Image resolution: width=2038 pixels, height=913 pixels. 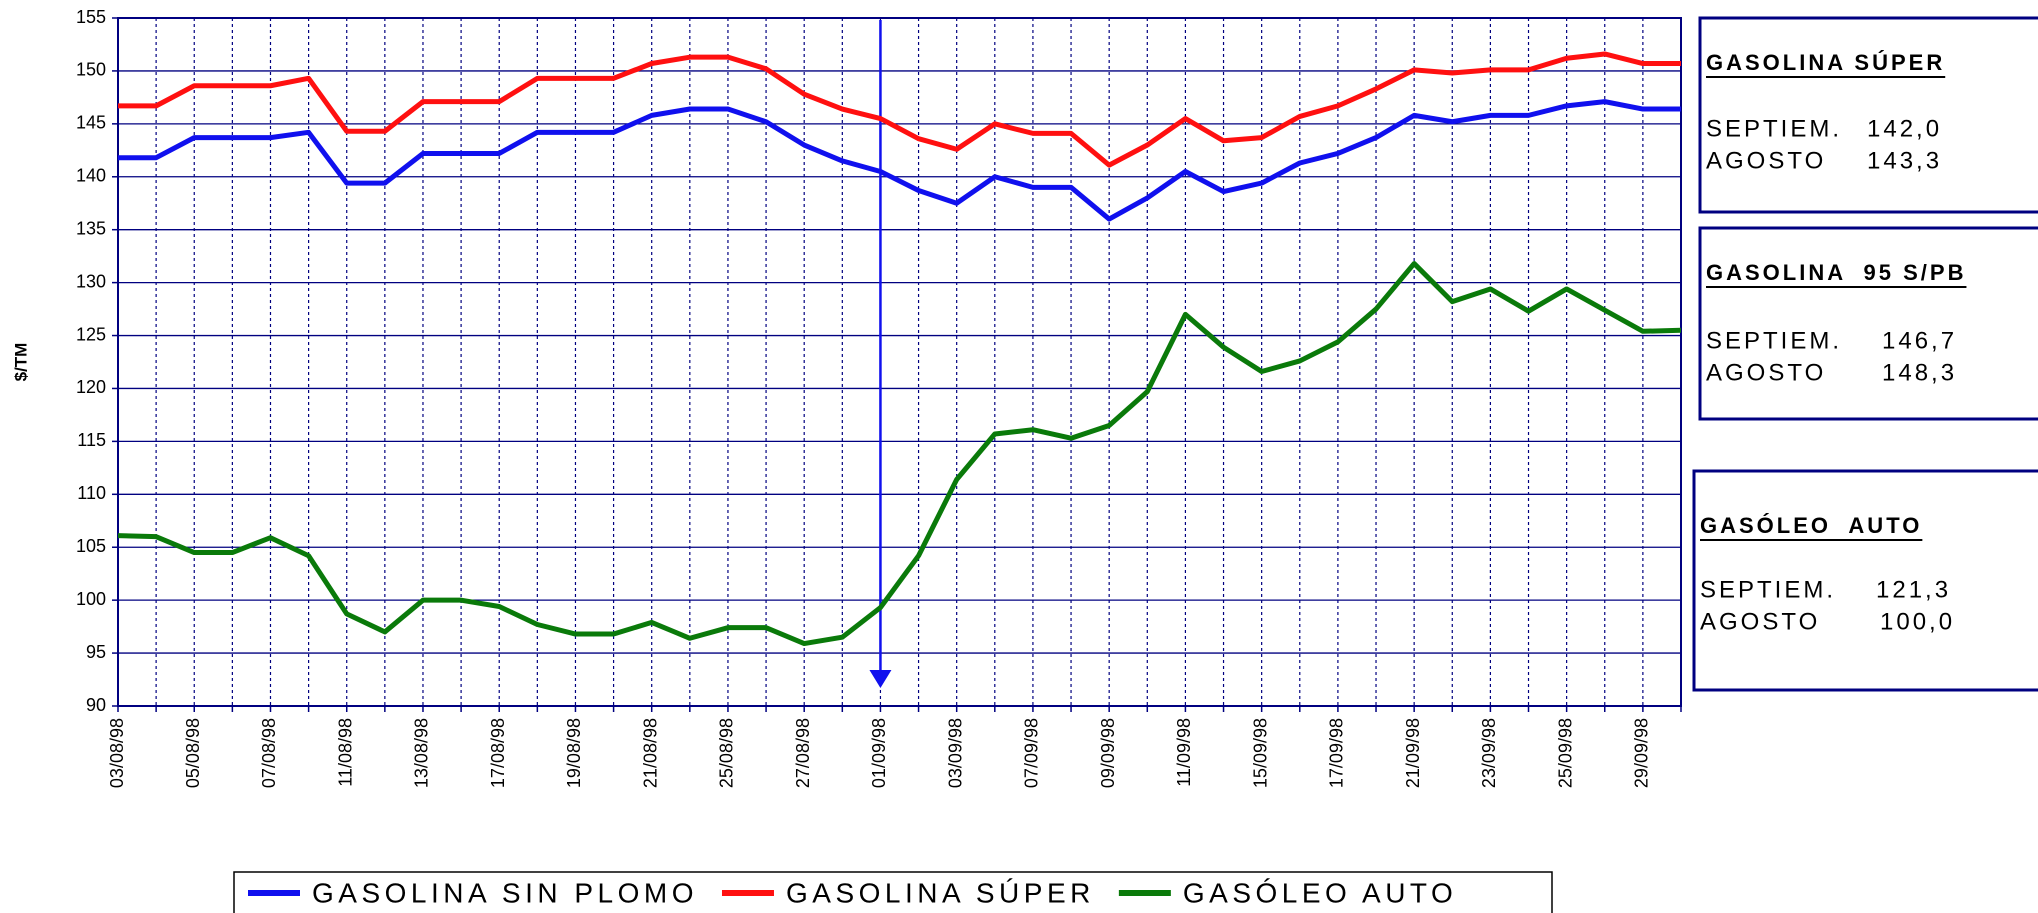 I want to click on info-row-value: 142,0, so click(x=1904, y=128).